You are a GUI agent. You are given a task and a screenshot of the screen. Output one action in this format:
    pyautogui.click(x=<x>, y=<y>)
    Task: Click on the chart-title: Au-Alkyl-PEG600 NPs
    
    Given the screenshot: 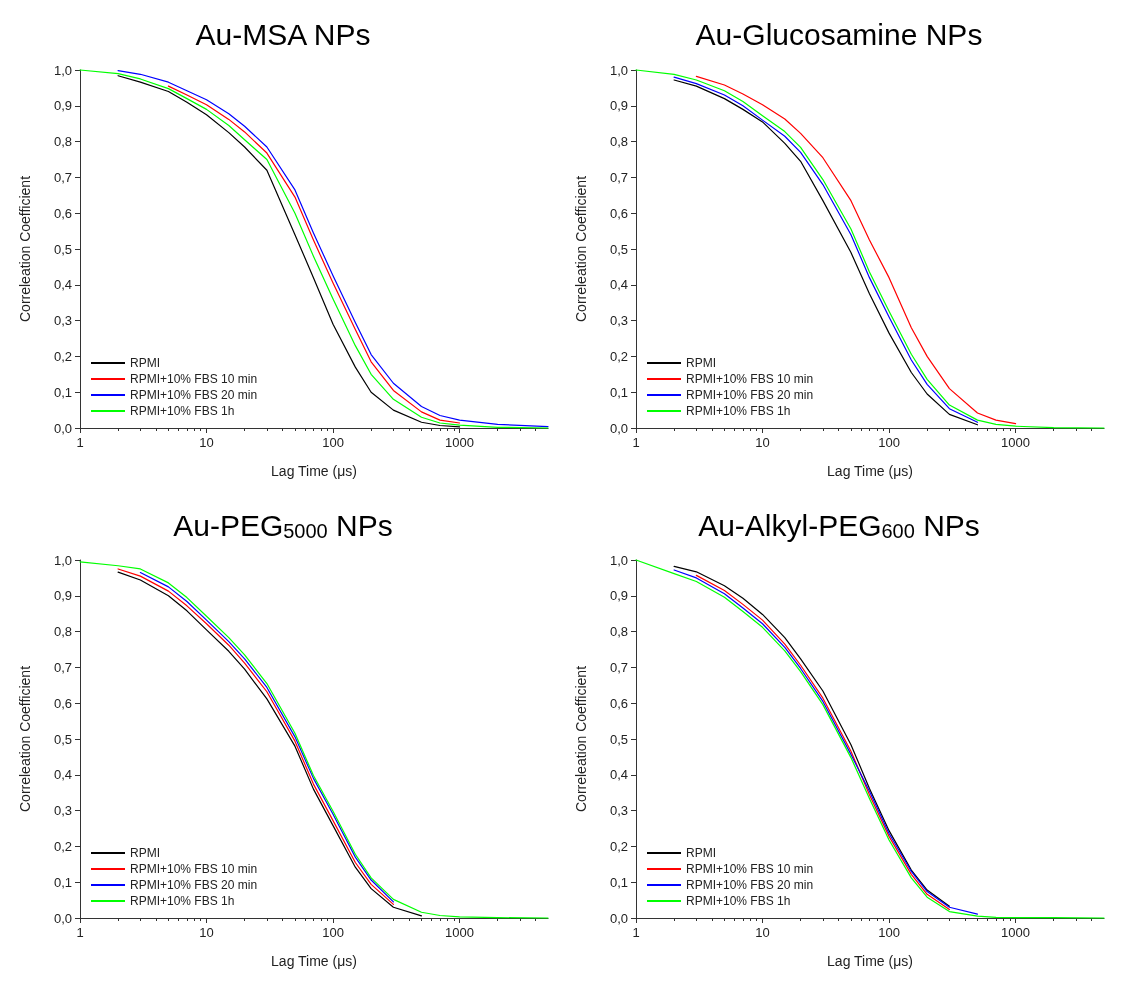 What is the action you would take?
    pyautogui.click(x=839, y=525)
    